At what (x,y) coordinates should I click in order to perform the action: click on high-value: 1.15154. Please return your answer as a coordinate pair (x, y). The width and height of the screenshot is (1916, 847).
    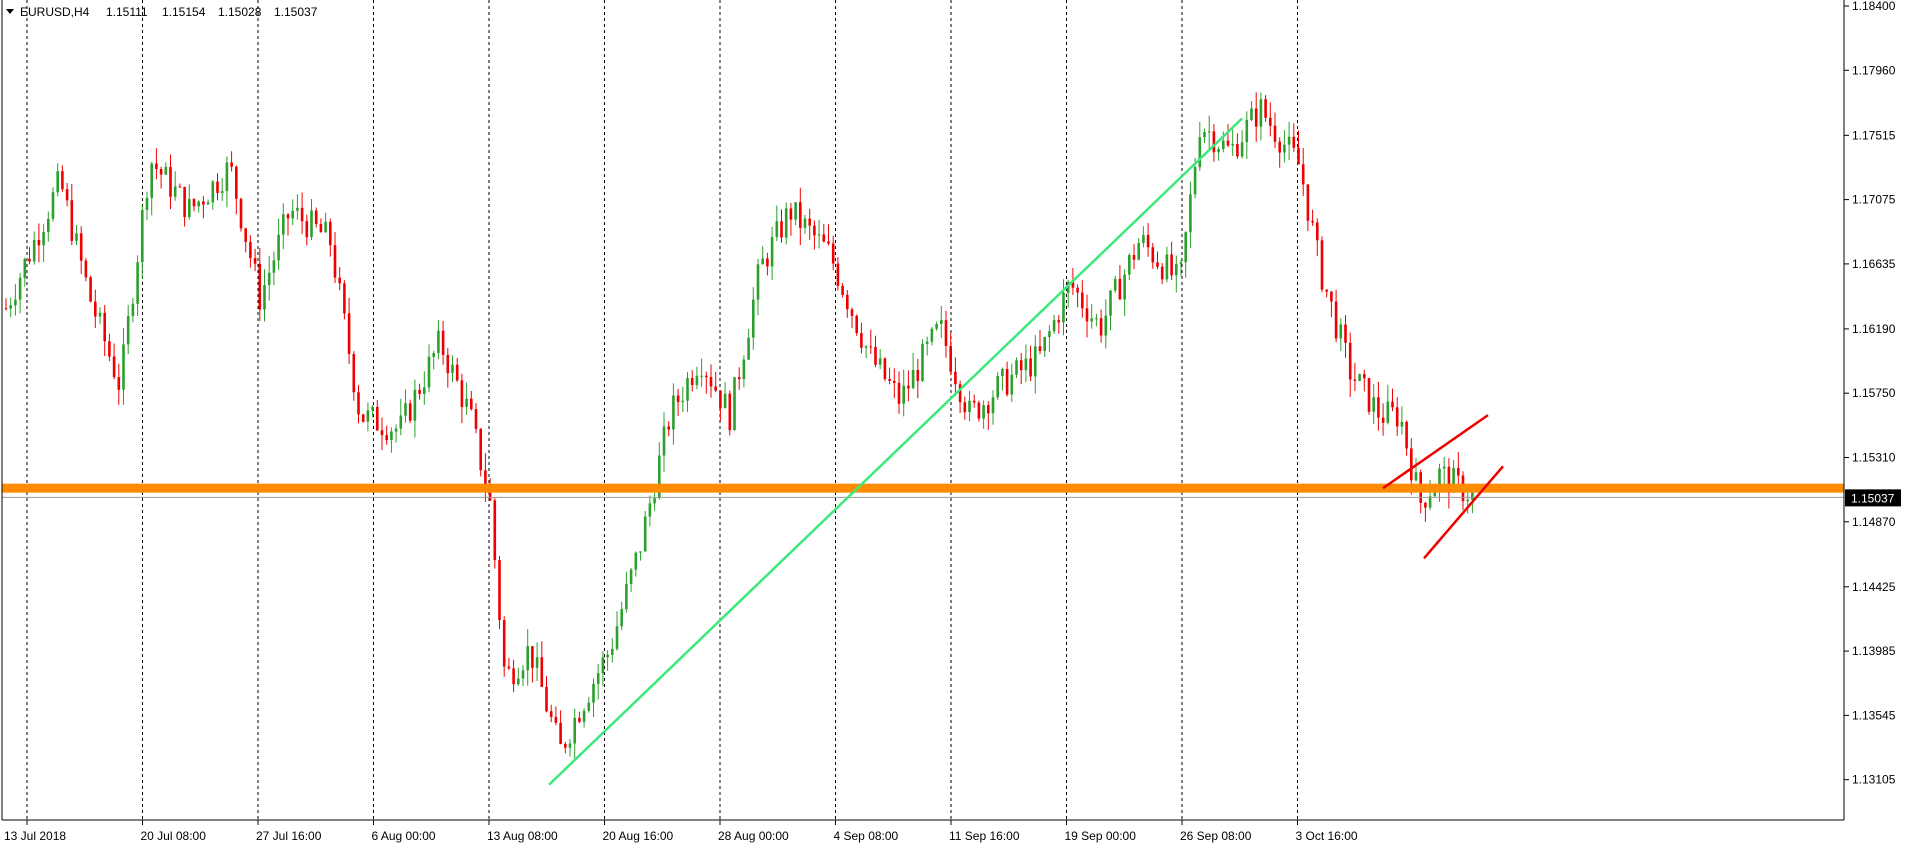
    Looking at the image, I should click on (184, 12).